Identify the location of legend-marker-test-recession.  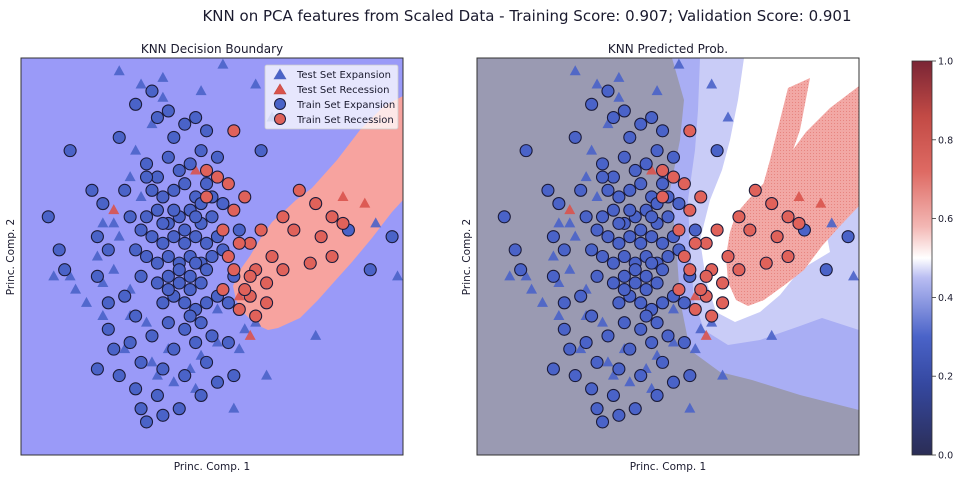
(280, 89).